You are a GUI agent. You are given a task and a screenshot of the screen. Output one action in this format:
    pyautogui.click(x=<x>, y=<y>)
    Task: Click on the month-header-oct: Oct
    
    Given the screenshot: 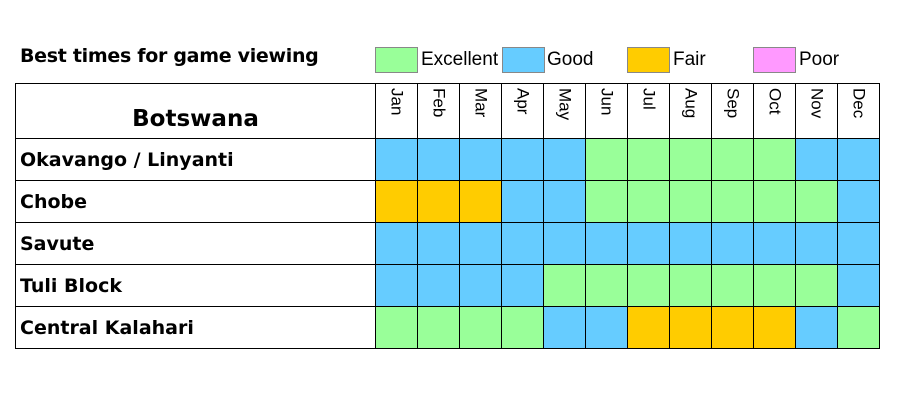 What is the action you would take?
    pyautogui.click(x=774, y=111)
    